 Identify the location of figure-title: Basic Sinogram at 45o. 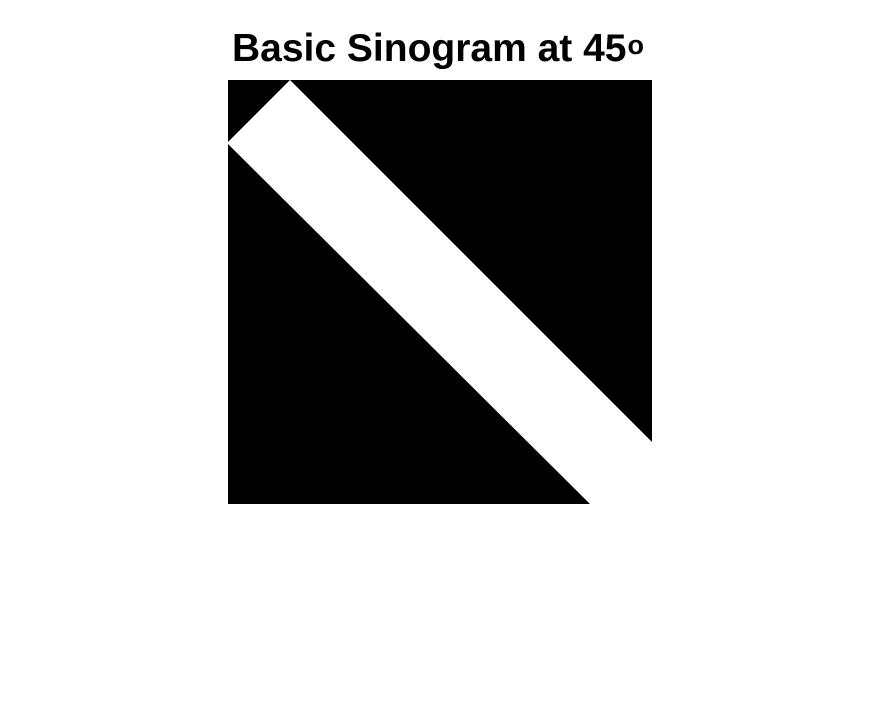
(438, 50).